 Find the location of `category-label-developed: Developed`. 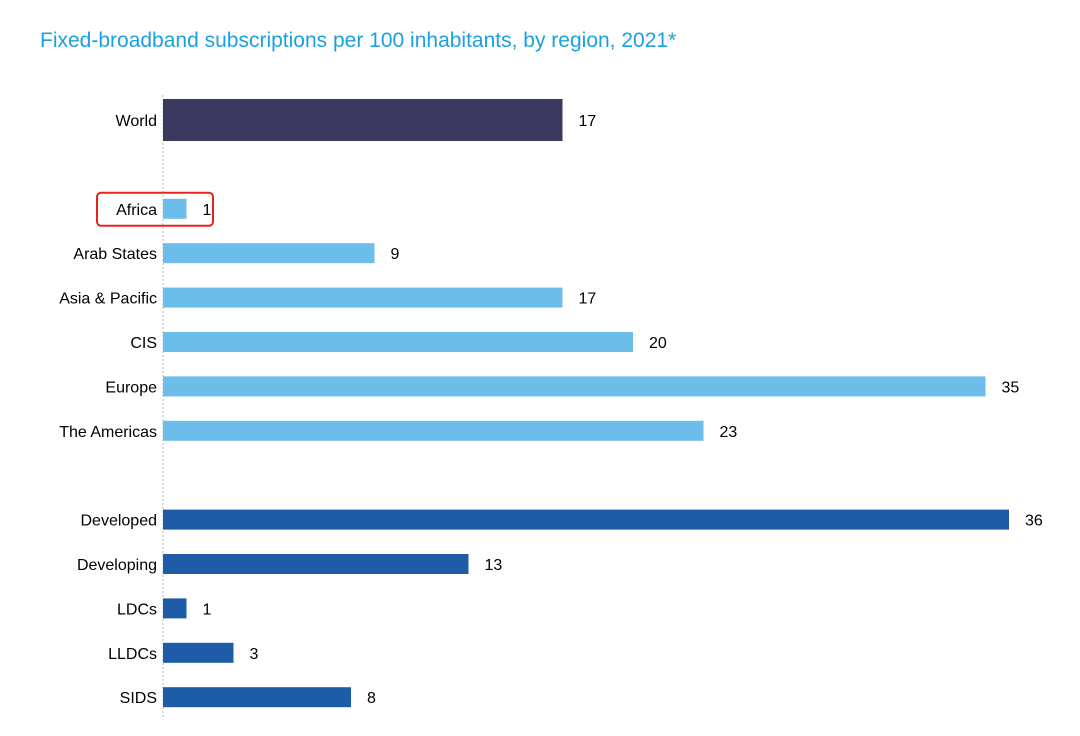

category-label-developed: Developed is located at coordinates (119, 521).